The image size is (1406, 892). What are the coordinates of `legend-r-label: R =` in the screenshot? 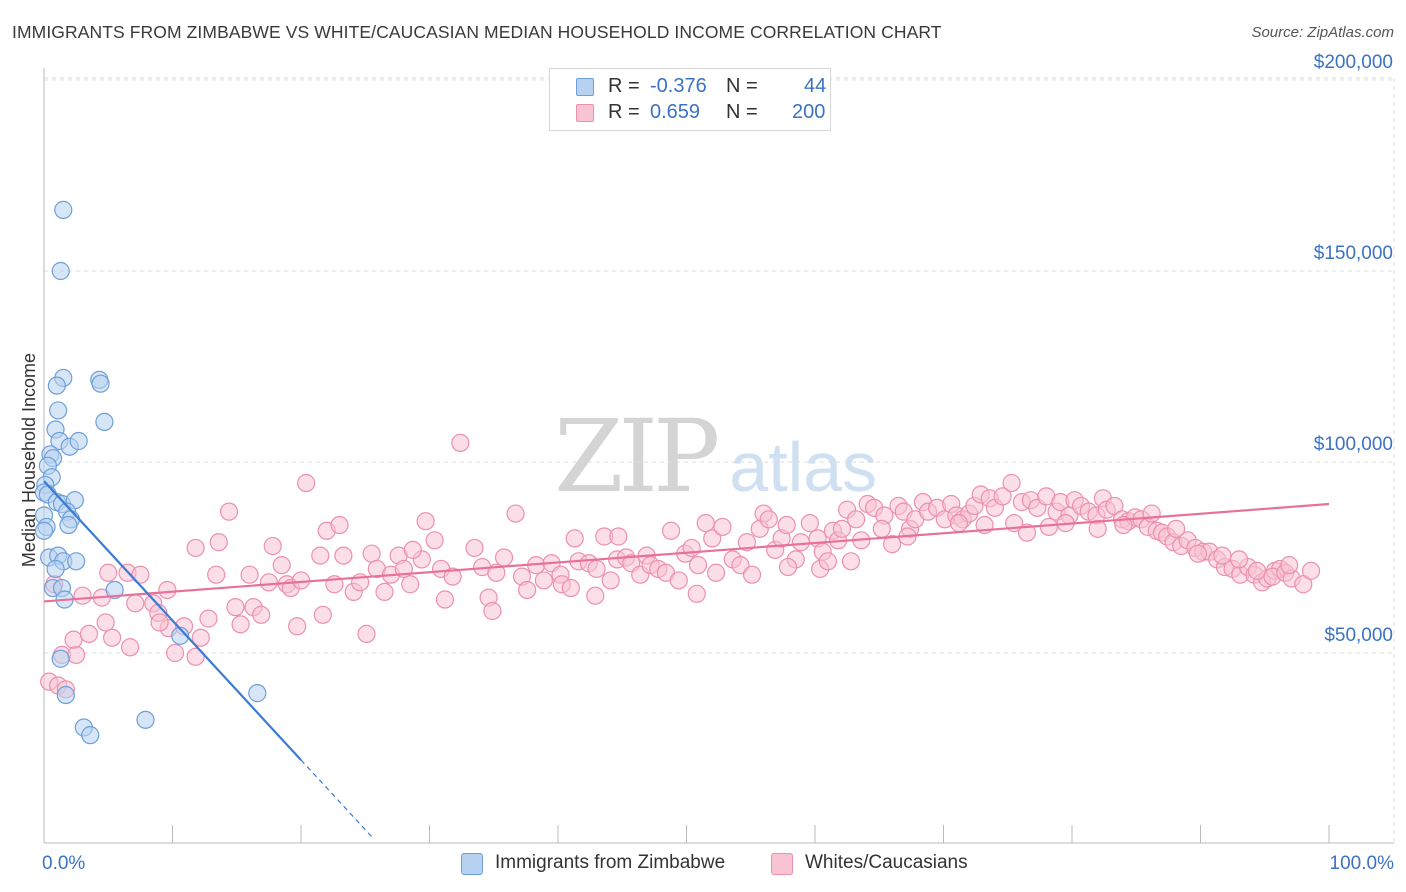 It's located at (624, 86).